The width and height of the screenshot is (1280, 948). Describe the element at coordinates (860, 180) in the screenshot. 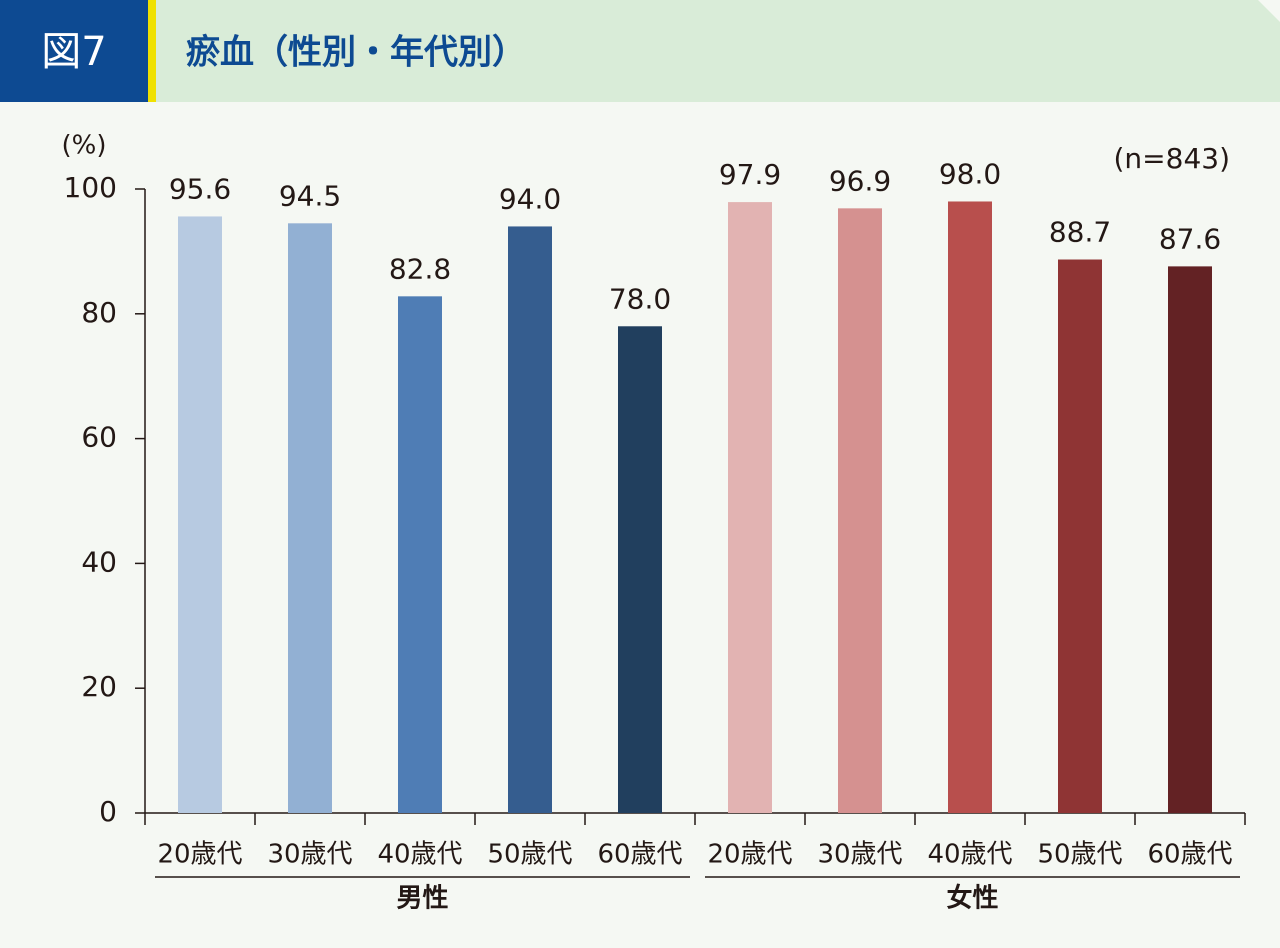

I see `value-label: 96.9` at that location.